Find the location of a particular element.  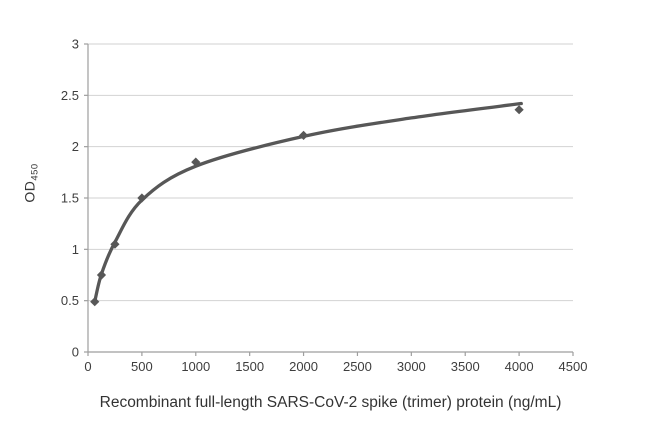

y-tick-label: 1 is located at coordinates (75, 249).